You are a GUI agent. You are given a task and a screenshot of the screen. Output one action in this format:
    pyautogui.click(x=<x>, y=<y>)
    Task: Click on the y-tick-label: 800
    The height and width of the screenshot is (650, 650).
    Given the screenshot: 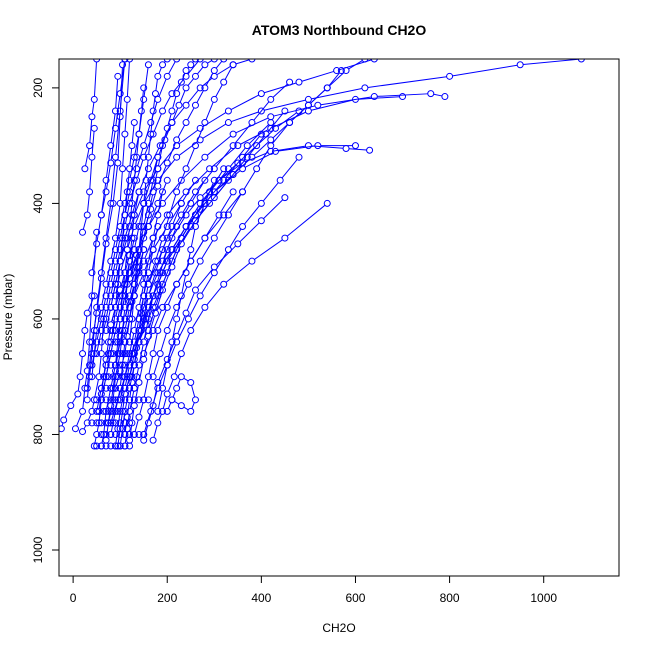 What is the action you would take?
    pyautogui.click(x=38, y=434)
    